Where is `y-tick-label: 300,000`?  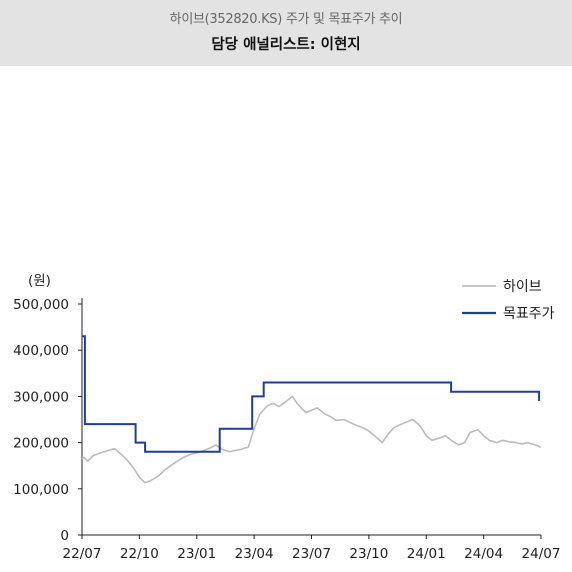 y-tick-label: 300,000 is located at coordinates (41, 397).